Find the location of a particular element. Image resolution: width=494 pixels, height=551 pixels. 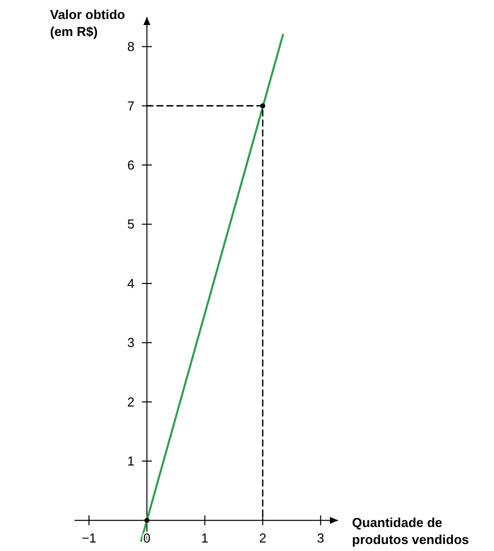

y-tick-label: 2 is located at coordinates (131, 402).